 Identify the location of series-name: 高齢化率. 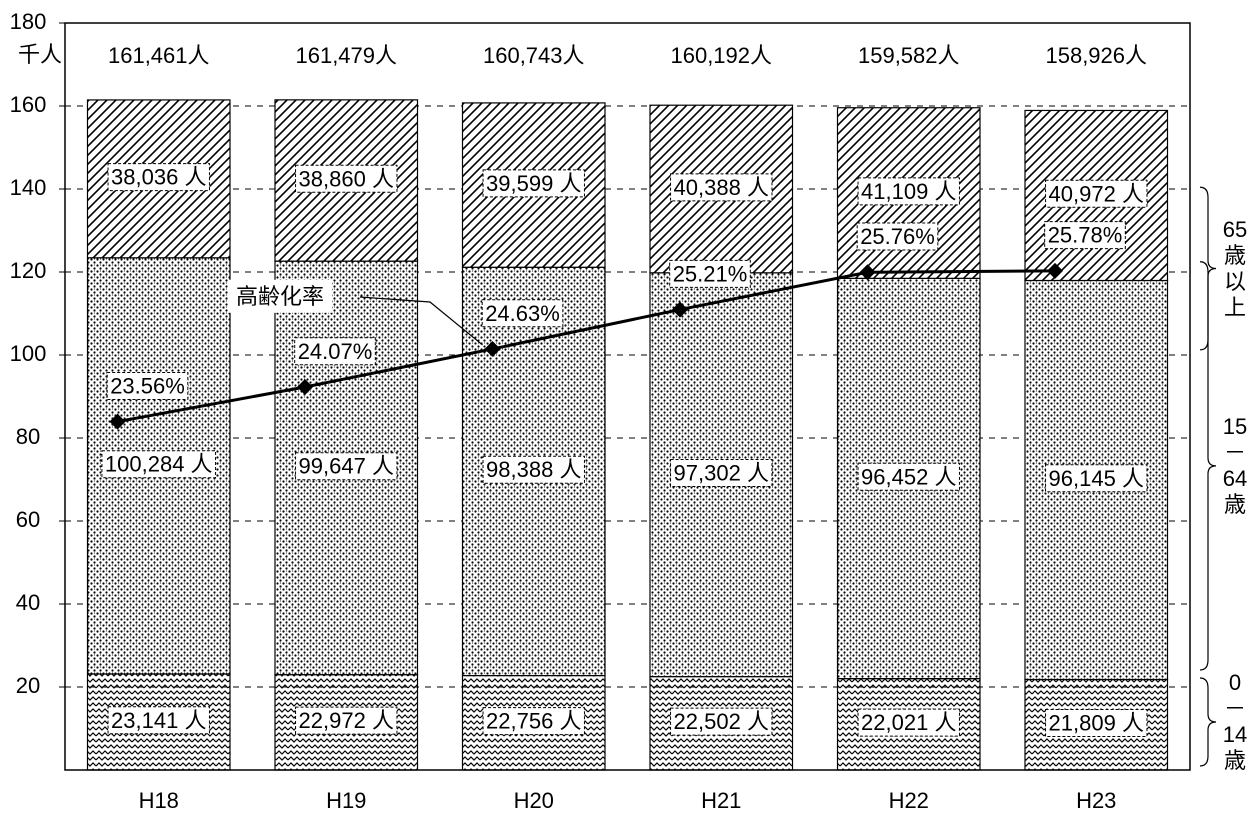
(280, 296).